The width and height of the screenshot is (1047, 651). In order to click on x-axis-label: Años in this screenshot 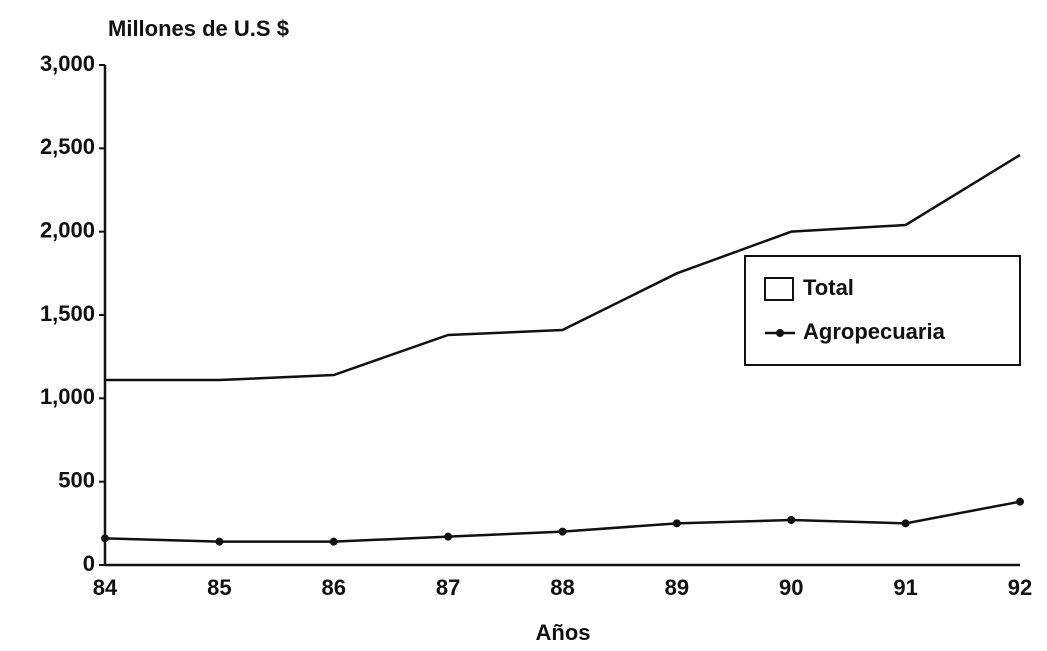, I will do `click(563, 632)`.